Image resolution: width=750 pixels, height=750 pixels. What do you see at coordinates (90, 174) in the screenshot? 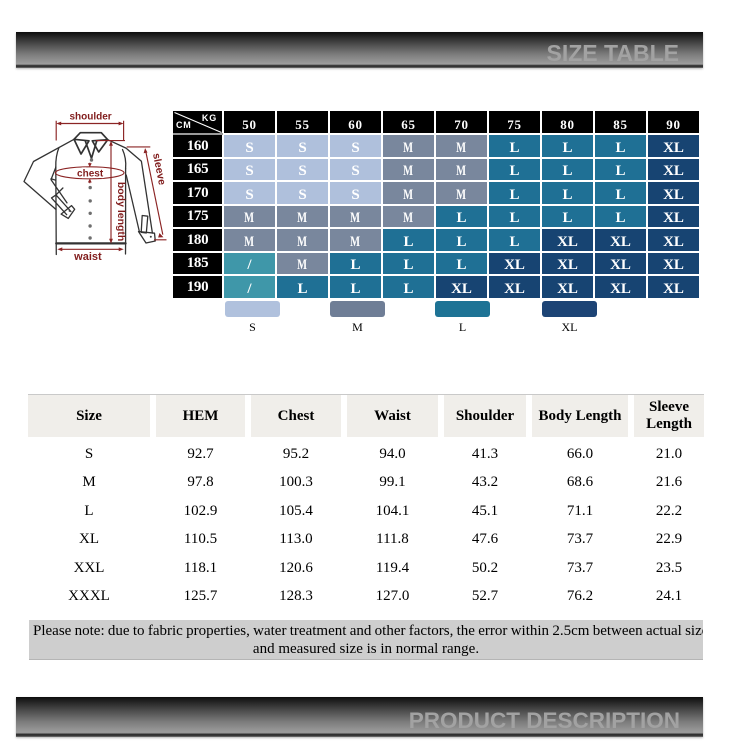
I see `svg-text: chest` at bounding box center [90, 174].